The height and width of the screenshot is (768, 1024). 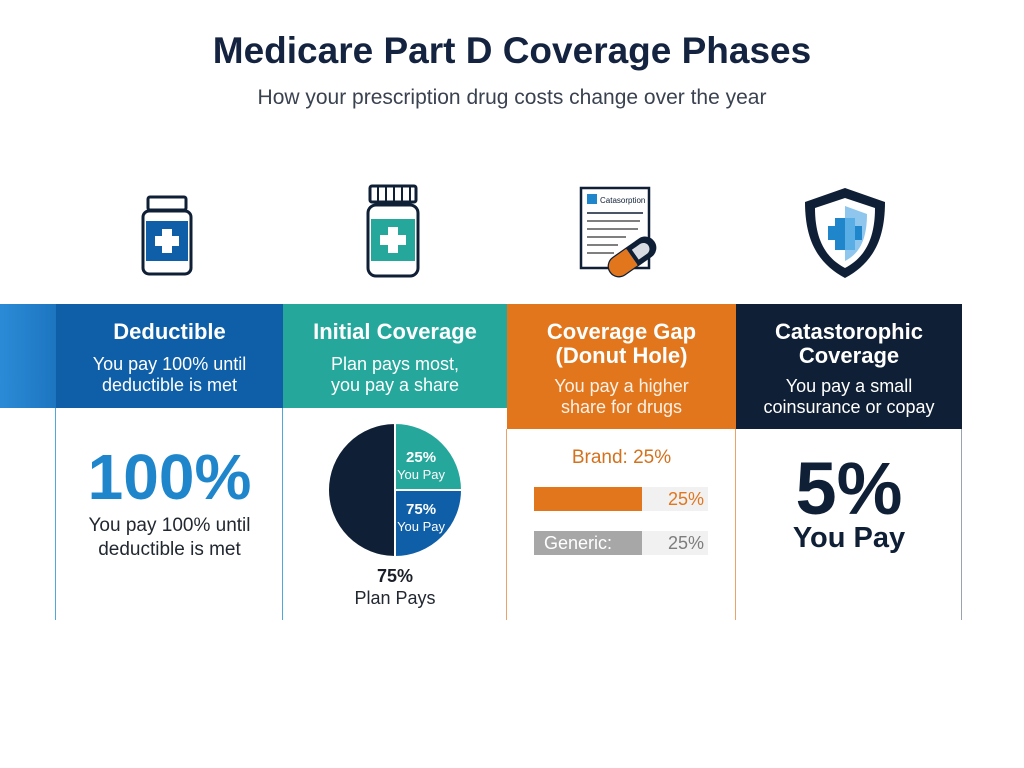 I want to click on brand-bar-fill, so click(x=588, y=499).